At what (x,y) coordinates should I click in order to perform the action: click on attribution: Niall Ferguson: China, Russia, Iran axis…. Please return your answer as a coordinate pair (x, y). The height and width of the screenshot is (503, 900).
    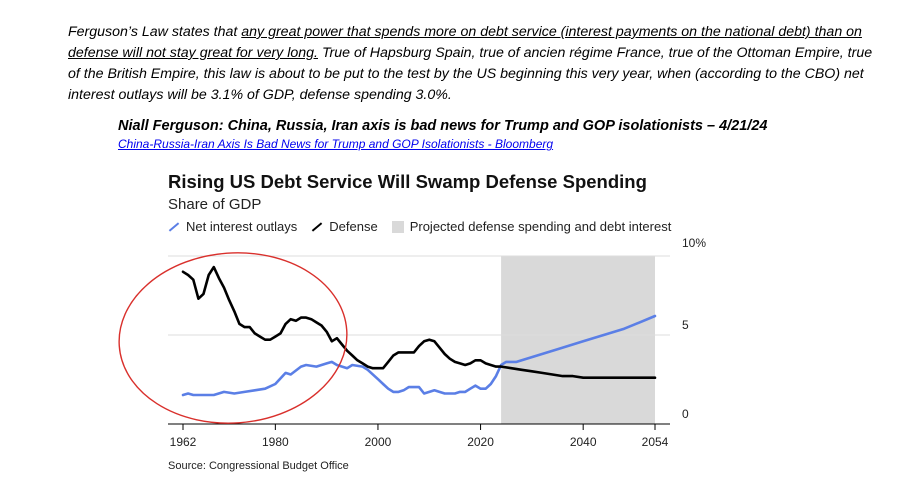
    Looking at the image, I should click on (443, 126).